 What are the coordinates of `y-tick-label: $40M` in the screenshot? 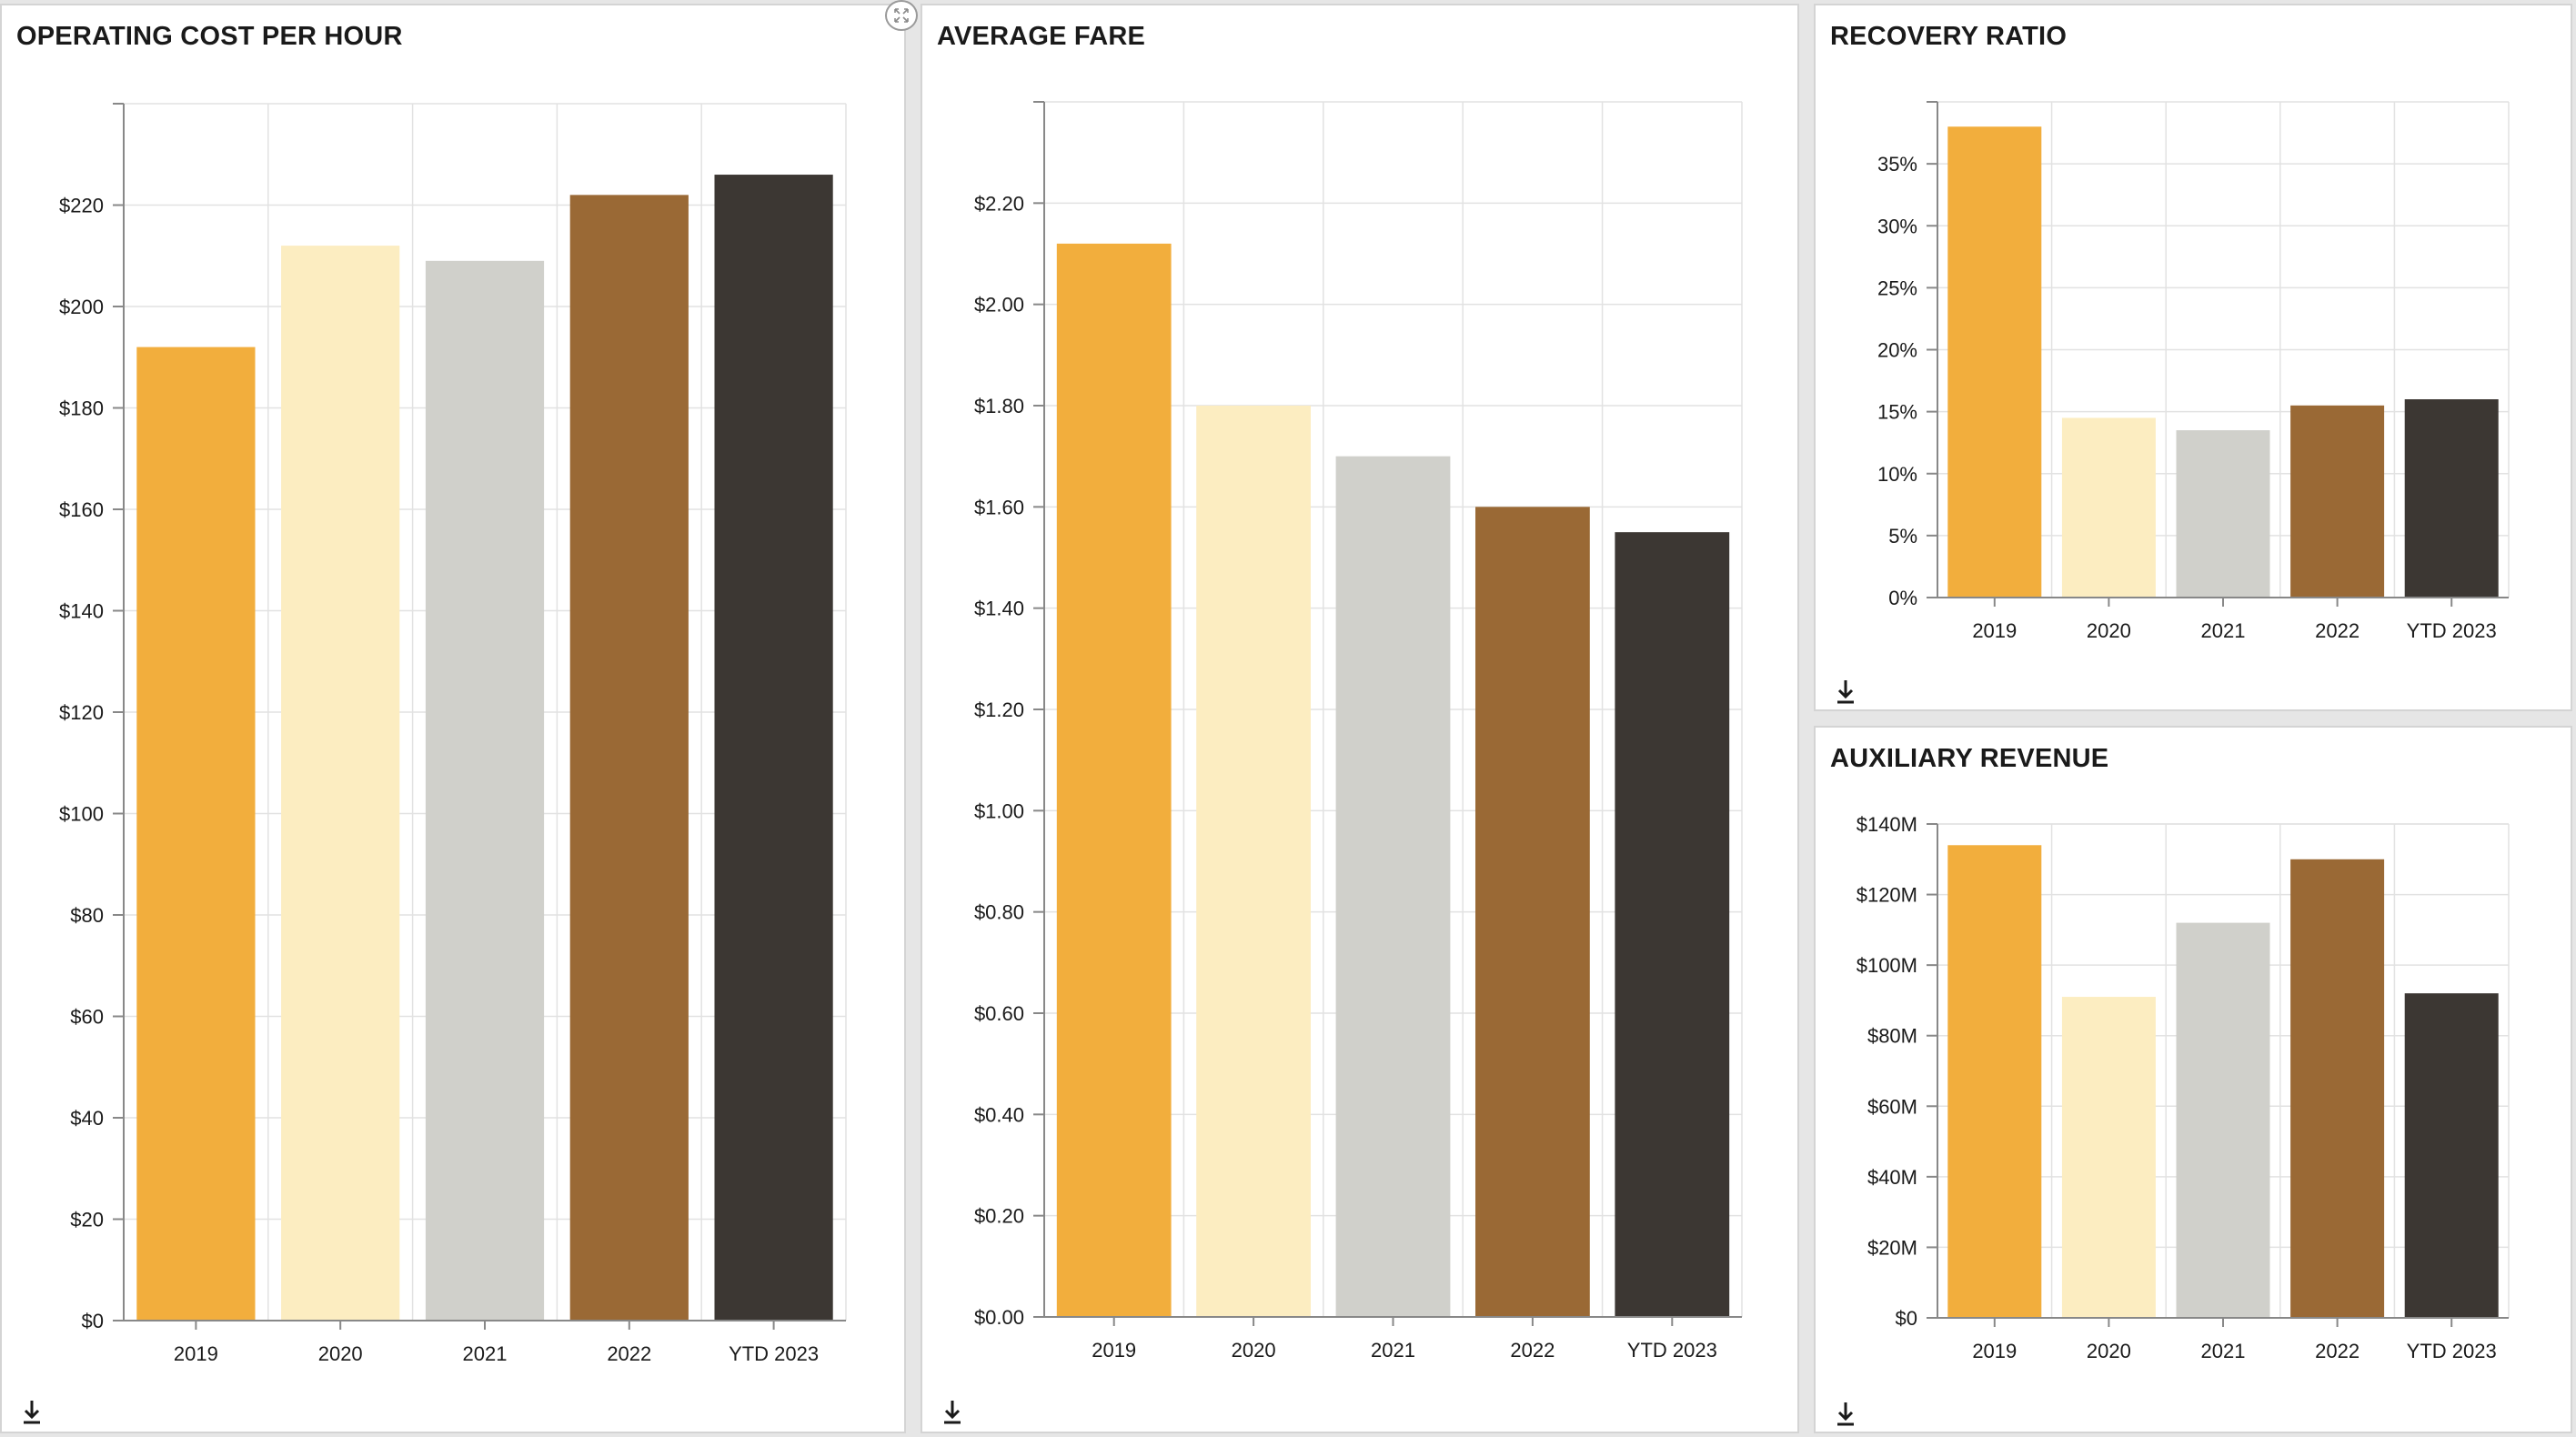 It's located at (1892, 1177).